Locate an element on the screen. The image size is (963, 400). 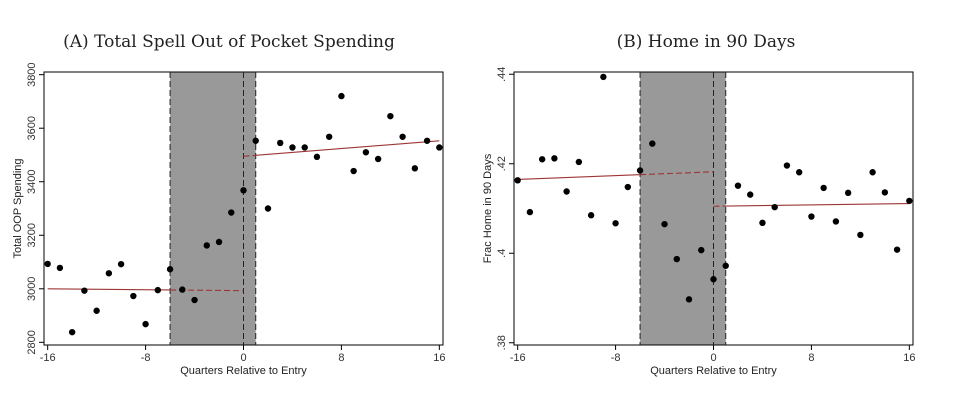
y-tick-label: .38 is located at coordinates (502, 342).